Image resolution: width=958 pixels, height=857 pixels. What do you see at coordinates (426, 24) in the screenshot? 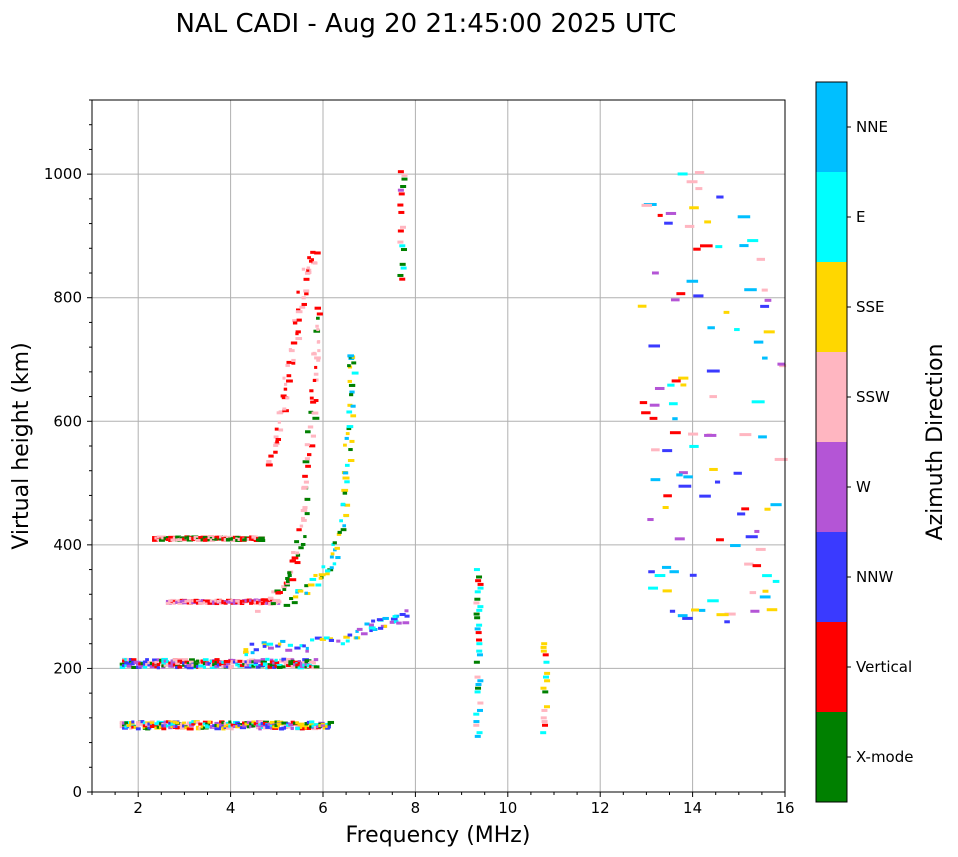
I see `chart-title: NAL CADI - Aug 20 21:45:00 2025 UTC` at bounding box center [426, 24].